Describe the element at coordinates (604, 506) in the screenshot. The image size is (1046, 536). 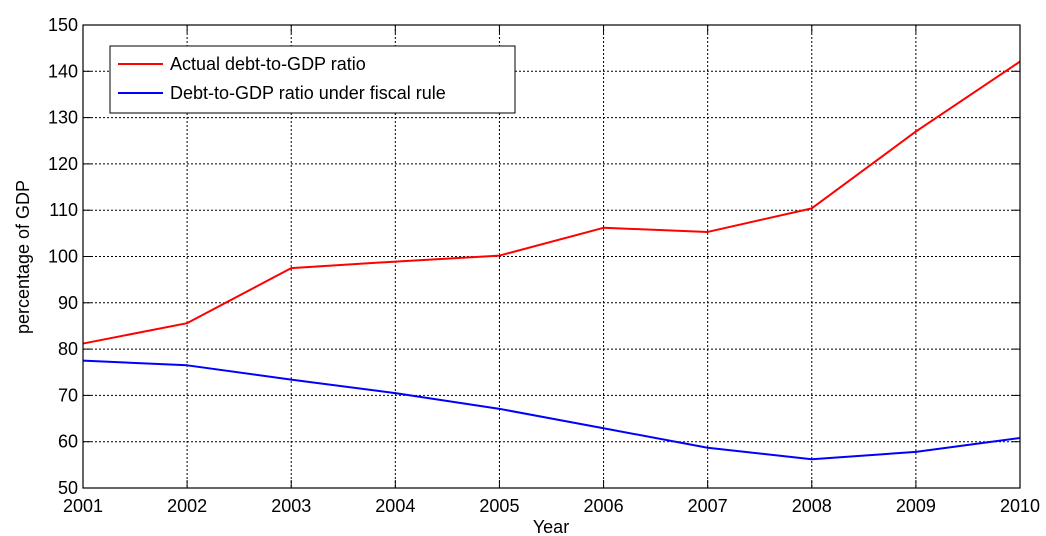
I see `x-tick-label: 2006` at that location.